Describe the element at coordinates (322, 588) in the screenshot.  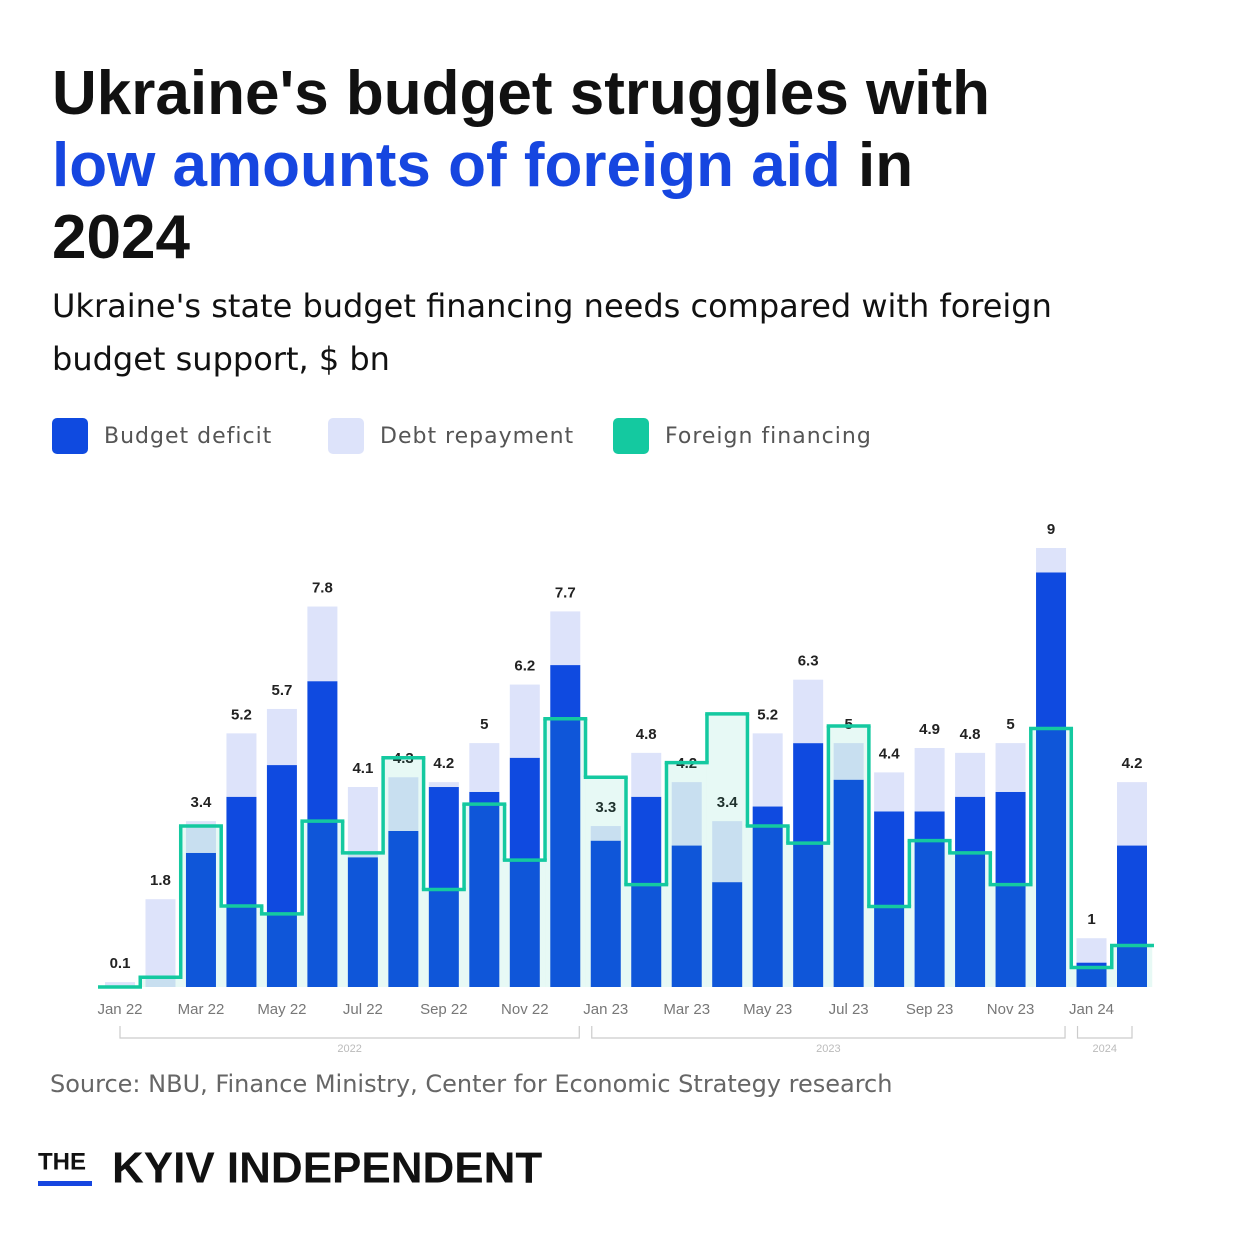
I see `value-label: 7.8` at that location.